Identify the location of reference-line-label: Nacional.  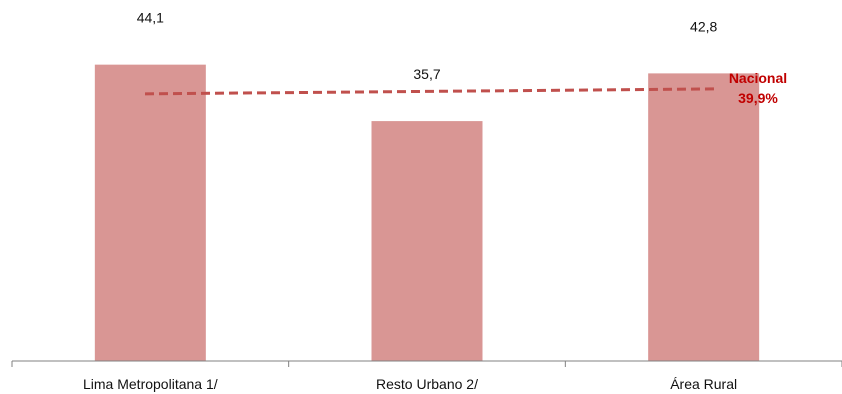
(758, 78).